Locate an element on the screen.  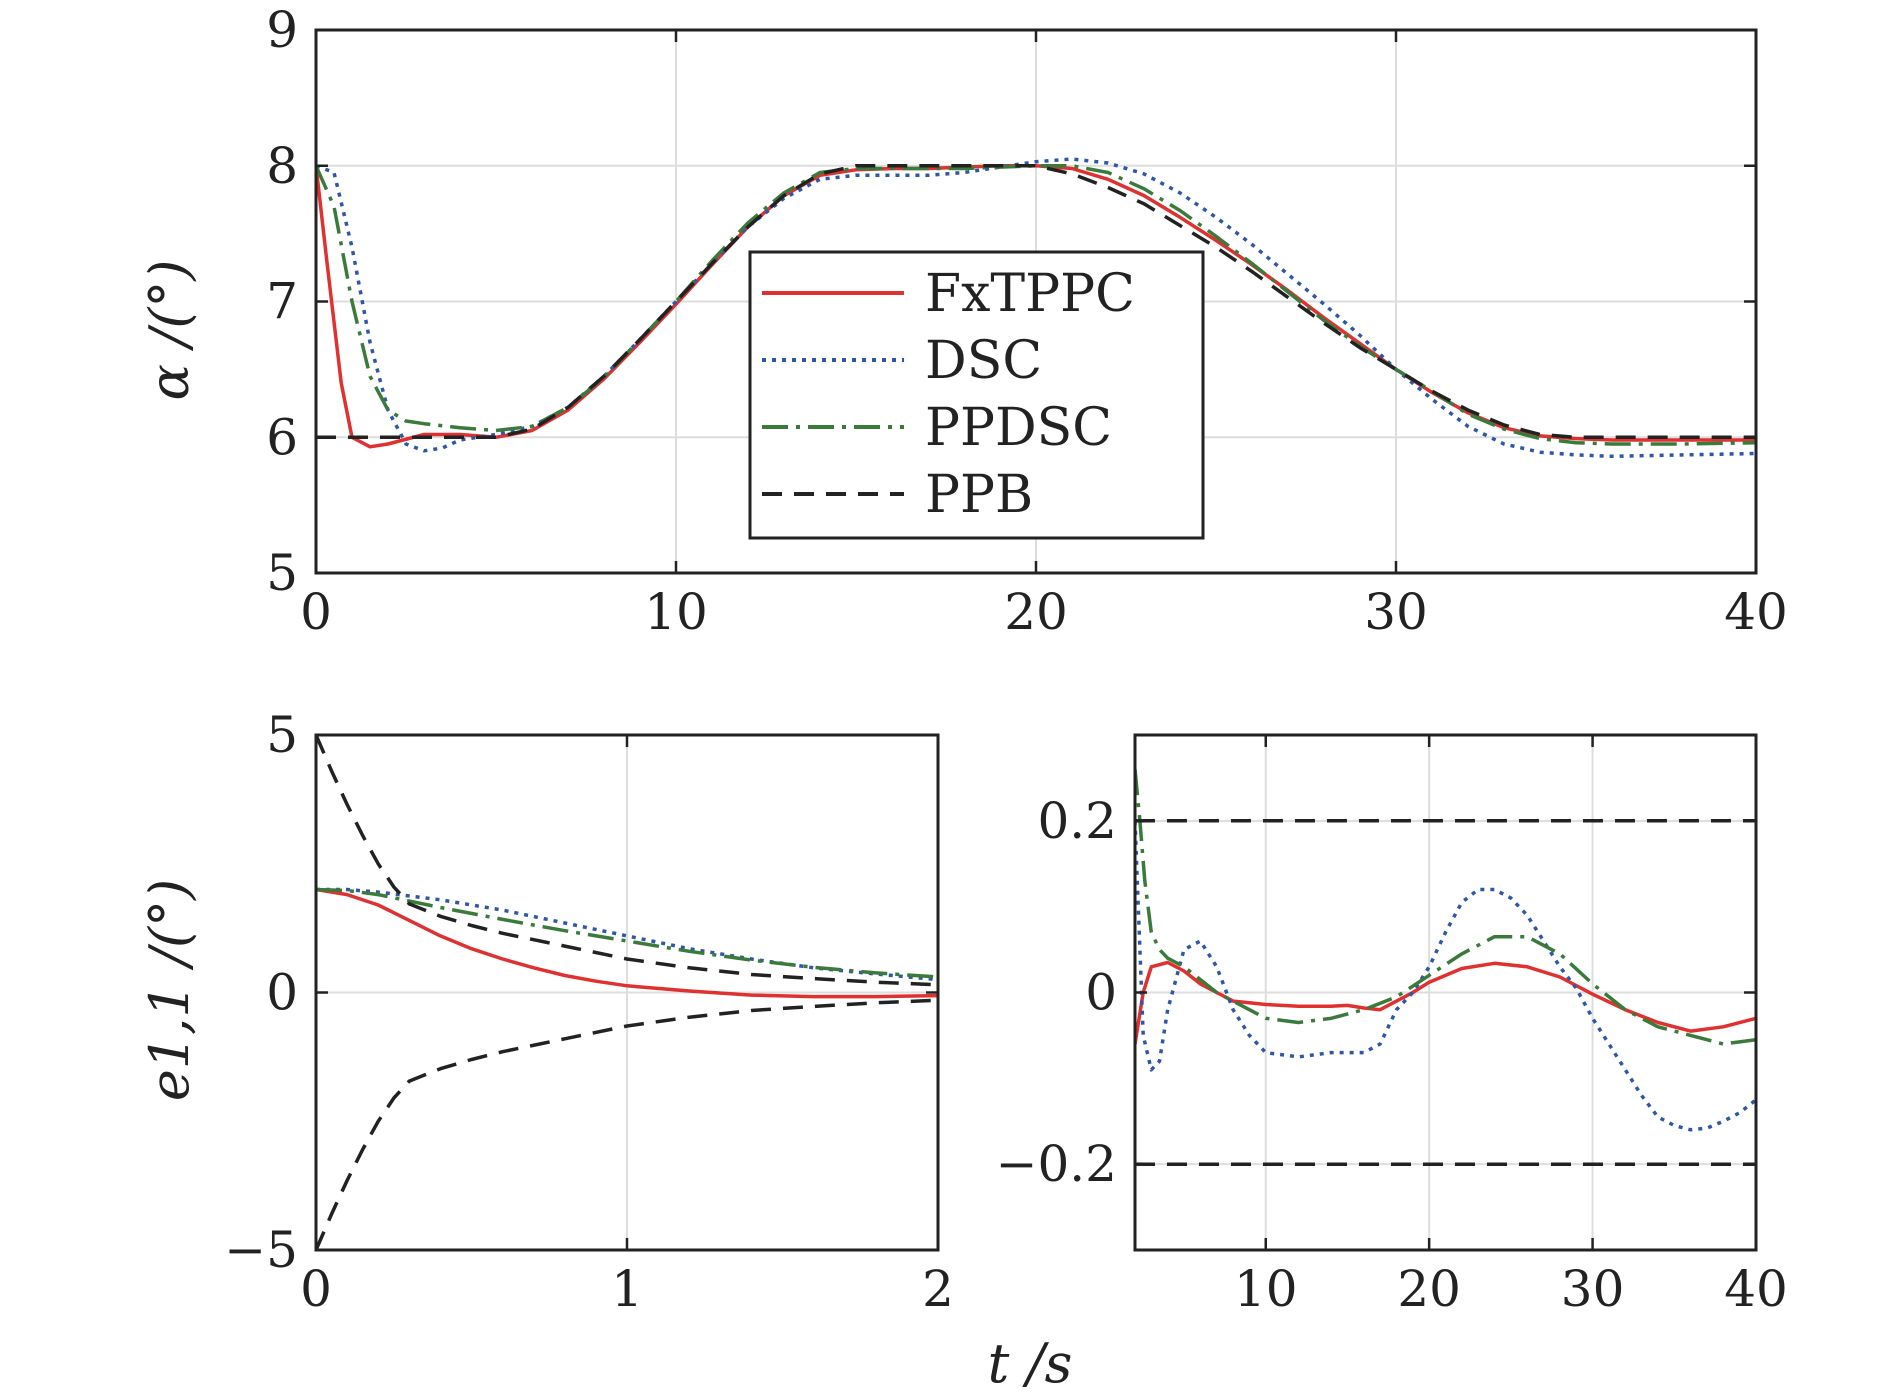
top-y-axis-label: α /(°) is located at coordinates (169, 330).